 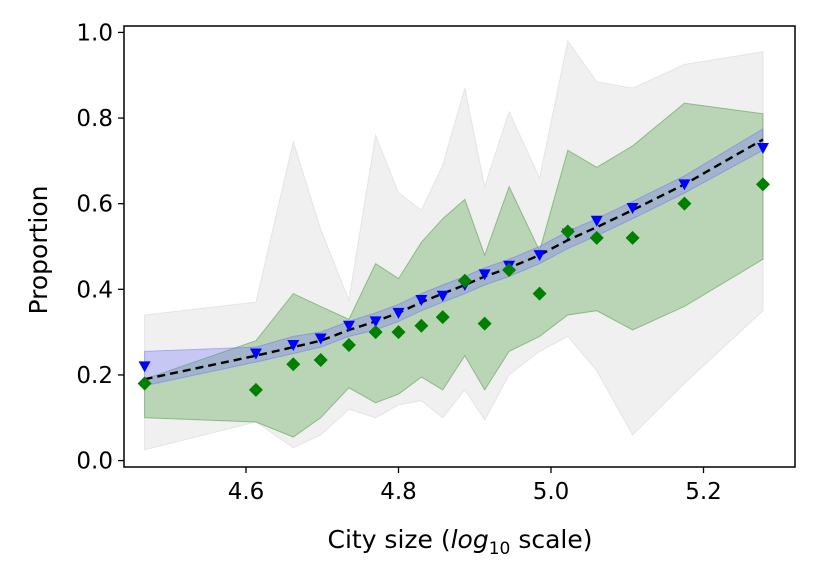 What do you see at coordinates (470, 539) in the screenshot?
I see `x-axis-label-math: log` at bounding box center [470, 539].